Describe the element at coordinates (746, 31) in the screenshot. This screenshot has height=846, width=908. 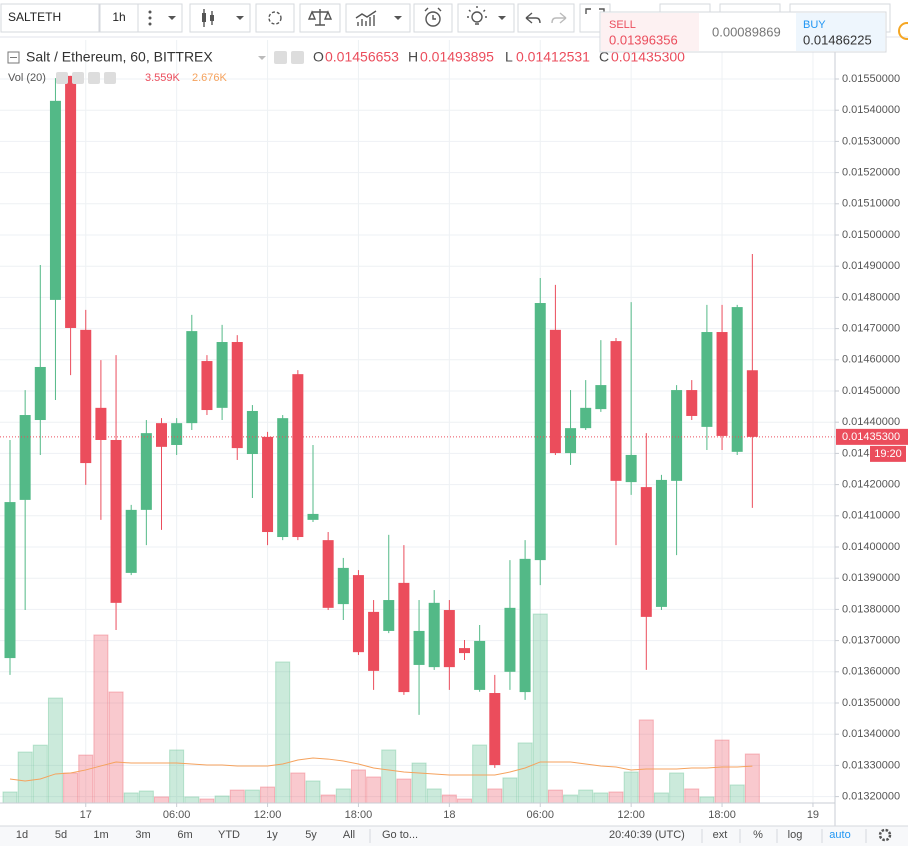
I see `spread: 0.00089869` at that location.